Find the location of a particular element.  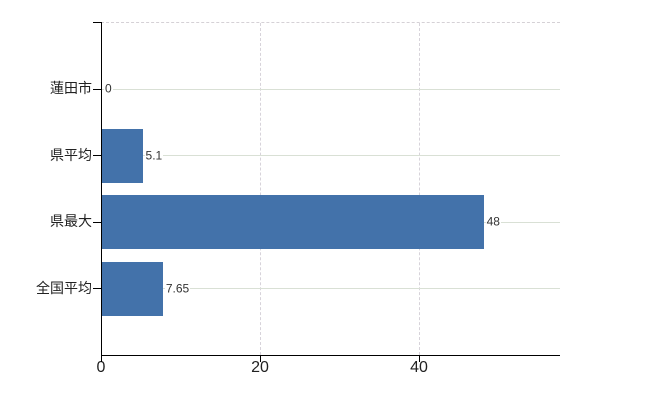

y-axis-top-tick is located at coordinates (97, 22).